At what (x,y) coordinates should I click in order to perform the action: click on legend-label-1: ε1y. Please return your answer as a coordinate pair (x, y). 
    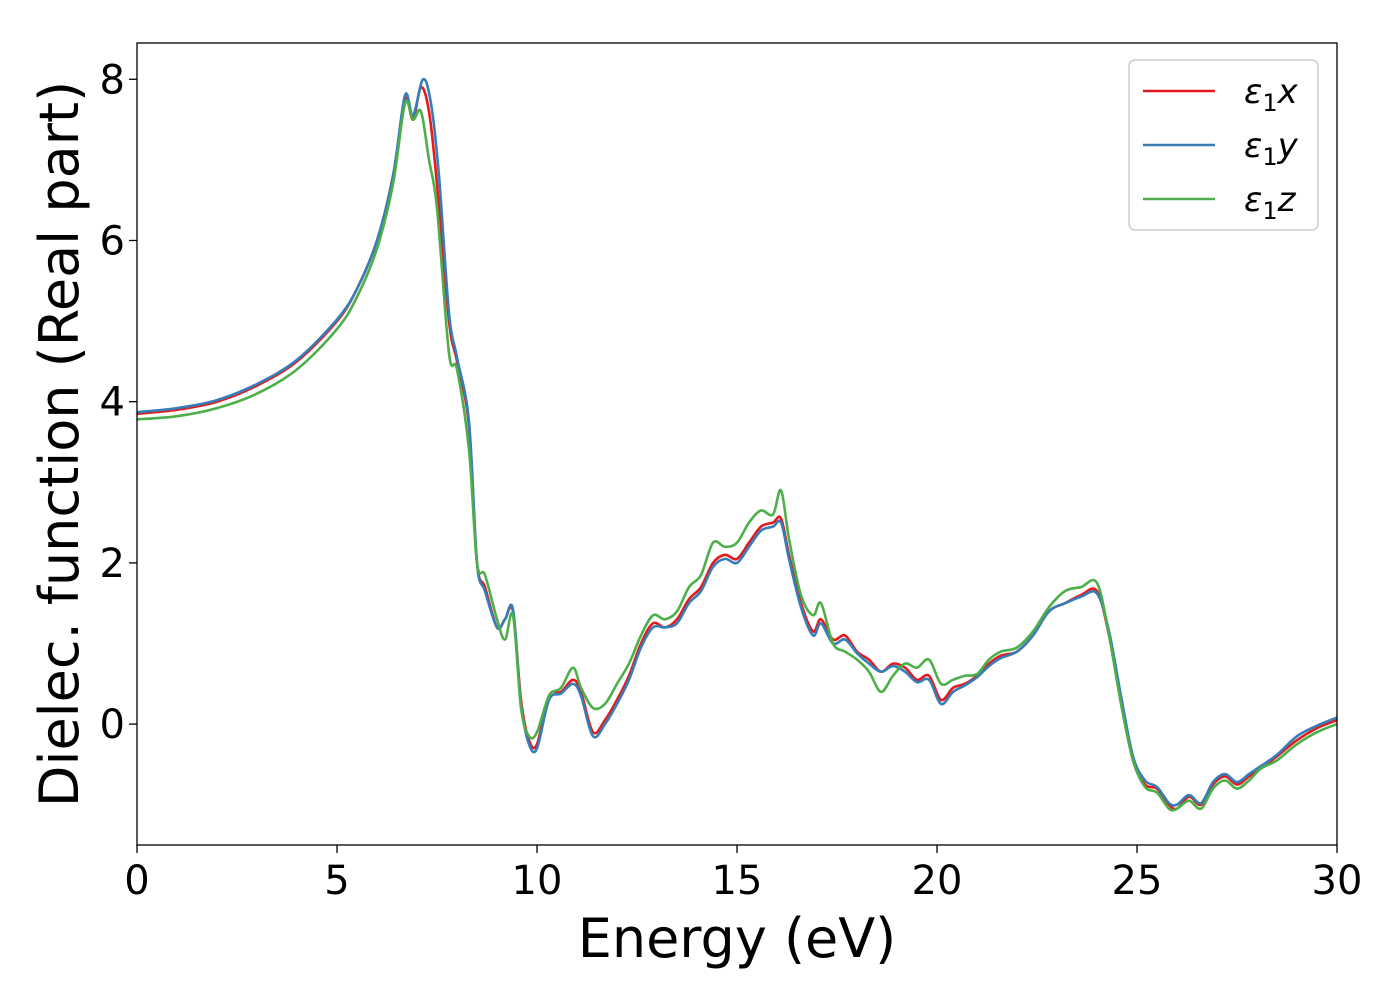
    Looking at the image, I should click on (1271, 148).